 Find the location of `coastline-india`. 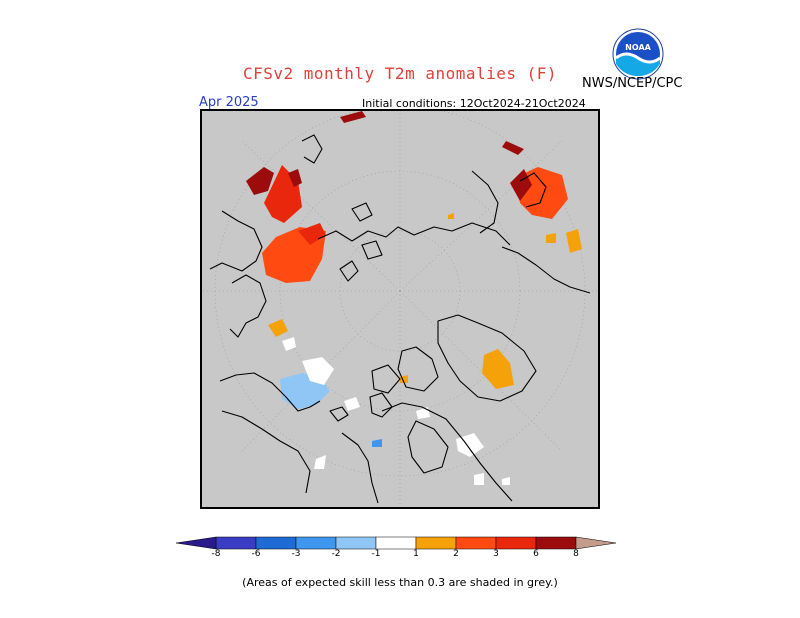

coastline-india is located at coordinates (312, 149).